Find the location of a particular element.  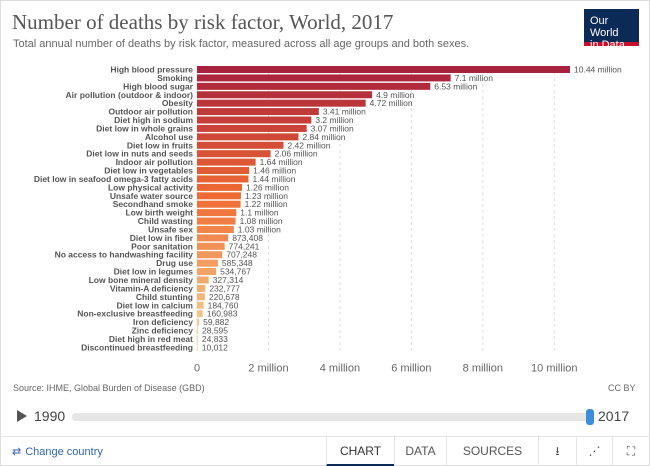

category-label: Air pollution (outdoor & indoor) is located at coordinates (130, 95).